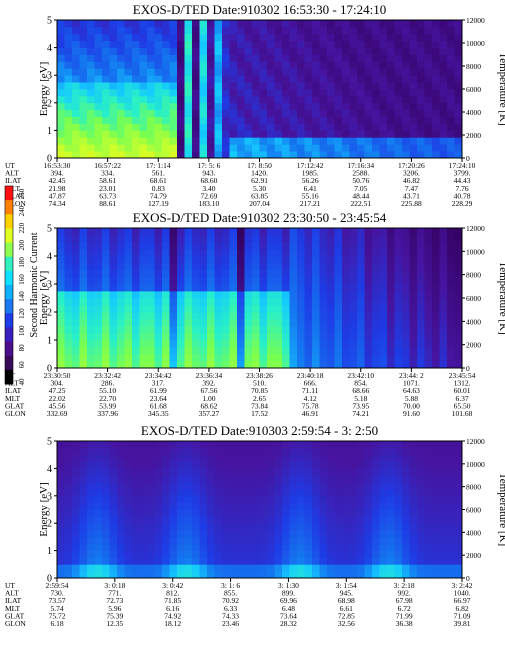 This screenshot has width=505, height=649. I want to click on table-cell: 39.81, so click(462, 623).